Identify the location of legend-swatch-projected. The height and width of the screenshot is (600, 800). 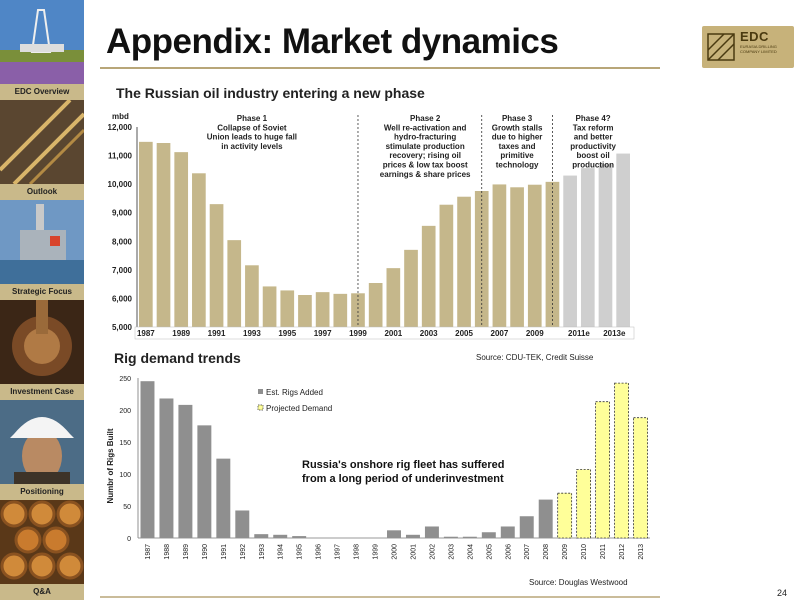
(260, 407).